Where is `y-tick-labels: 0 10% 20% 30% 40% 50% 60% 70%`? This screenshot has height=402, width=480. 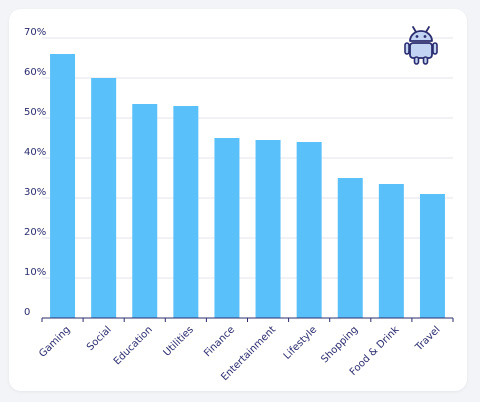 y-tick-labels: 0 10% 20% 30% 40% 50% 60% 70% is located at coordinates (35, 172).